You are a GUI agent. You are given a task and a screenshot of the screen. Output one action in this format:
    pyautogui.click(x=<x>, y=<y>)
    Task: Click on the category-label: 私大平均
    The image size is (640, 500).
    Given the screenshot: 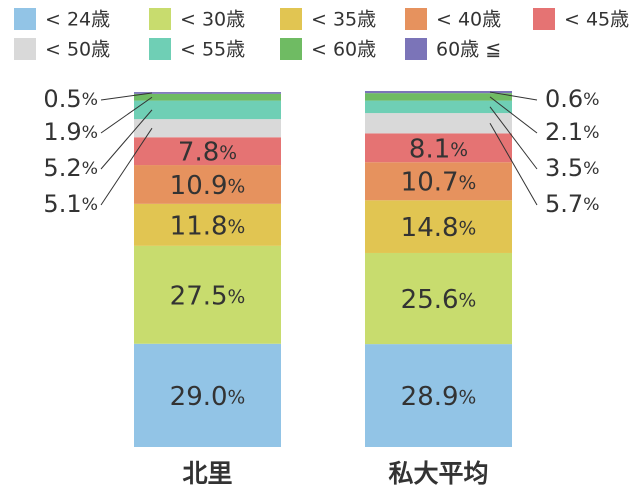 What is the action you would take?
    pyautogui.click(x=438, y=473)
    